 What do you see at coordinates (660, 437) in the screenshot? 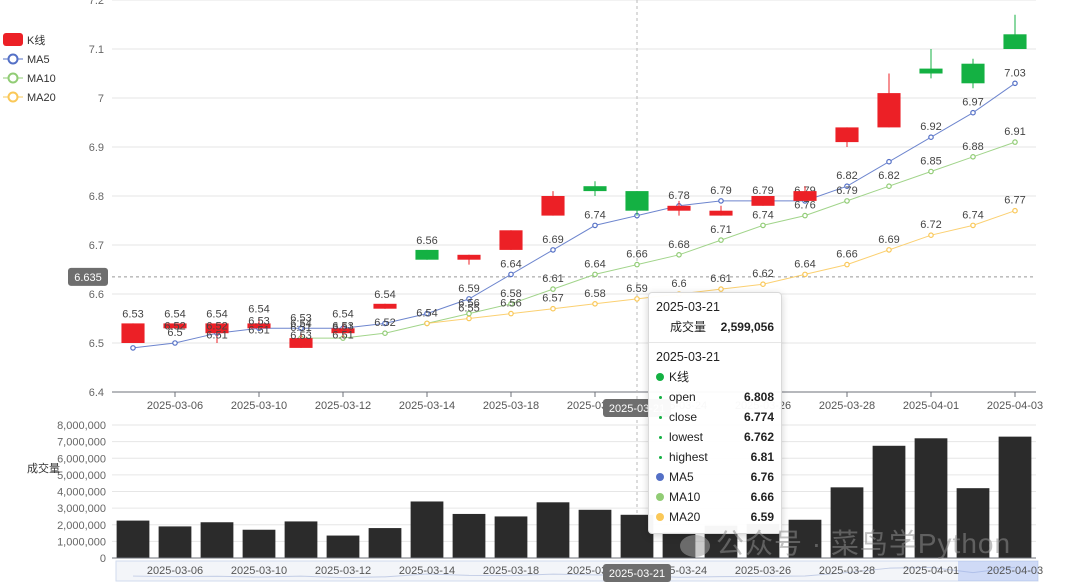
I see `bullet-icon` at bounding box center [660, 437].